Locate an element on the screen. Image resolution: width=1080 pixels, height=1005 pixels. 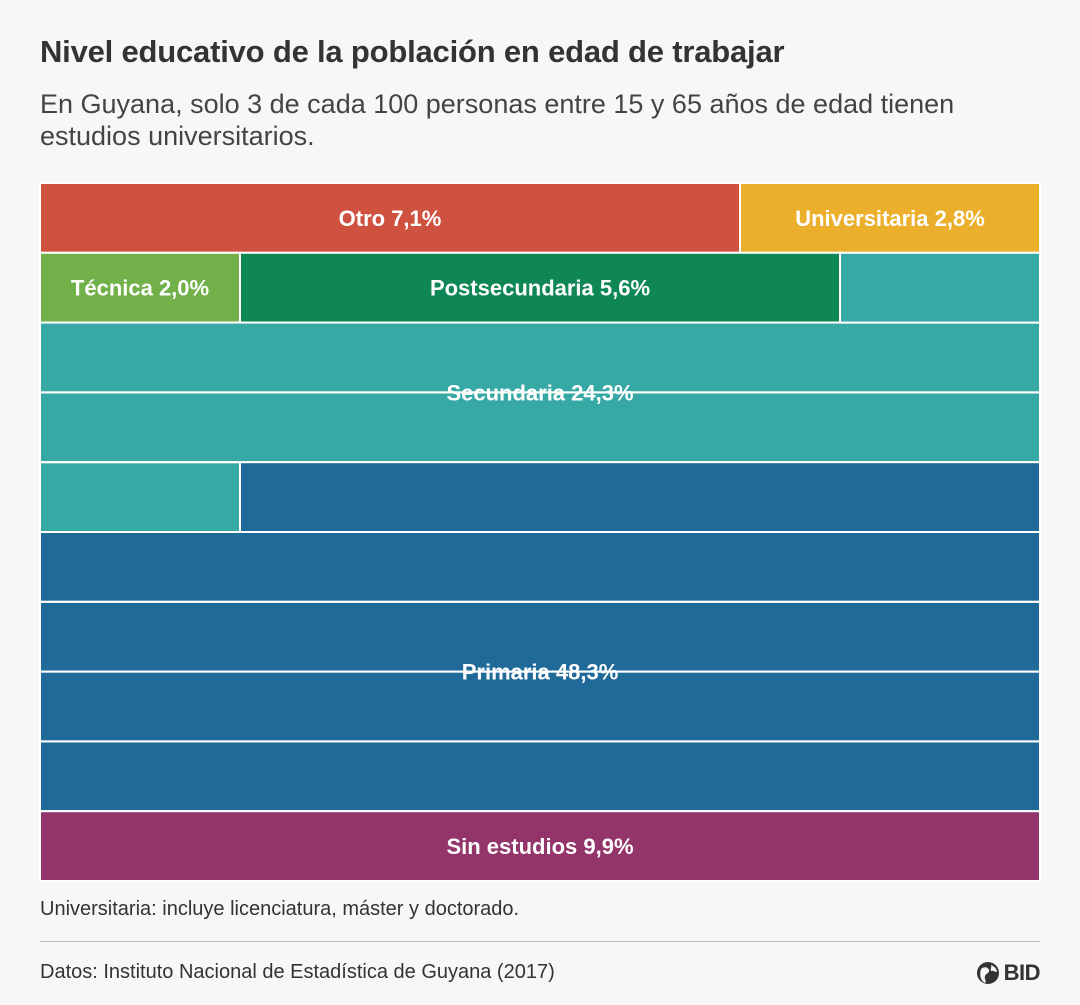
segment-label: Universitaria 2,8% is located at coordinates (890, 218).